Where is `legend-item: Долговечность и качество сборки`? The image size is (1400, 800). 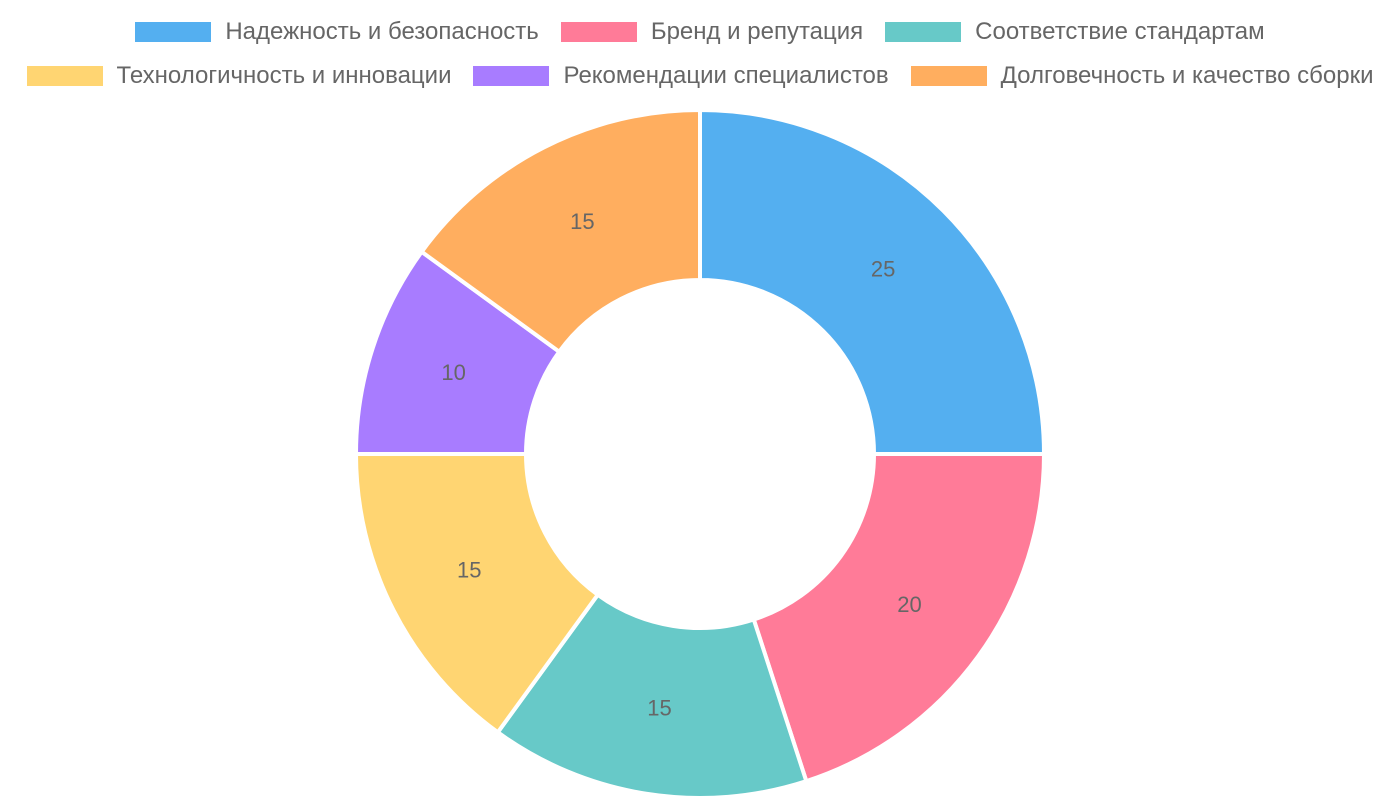
legend-item: Долговечность и качество сборки is located at coordinates (1142, 76).